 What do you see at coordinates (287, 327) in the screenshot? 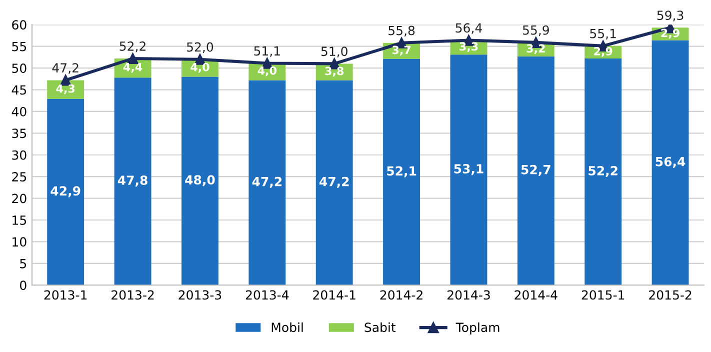
I see `legend-label: Mobil` at bounding box center [287, 327].